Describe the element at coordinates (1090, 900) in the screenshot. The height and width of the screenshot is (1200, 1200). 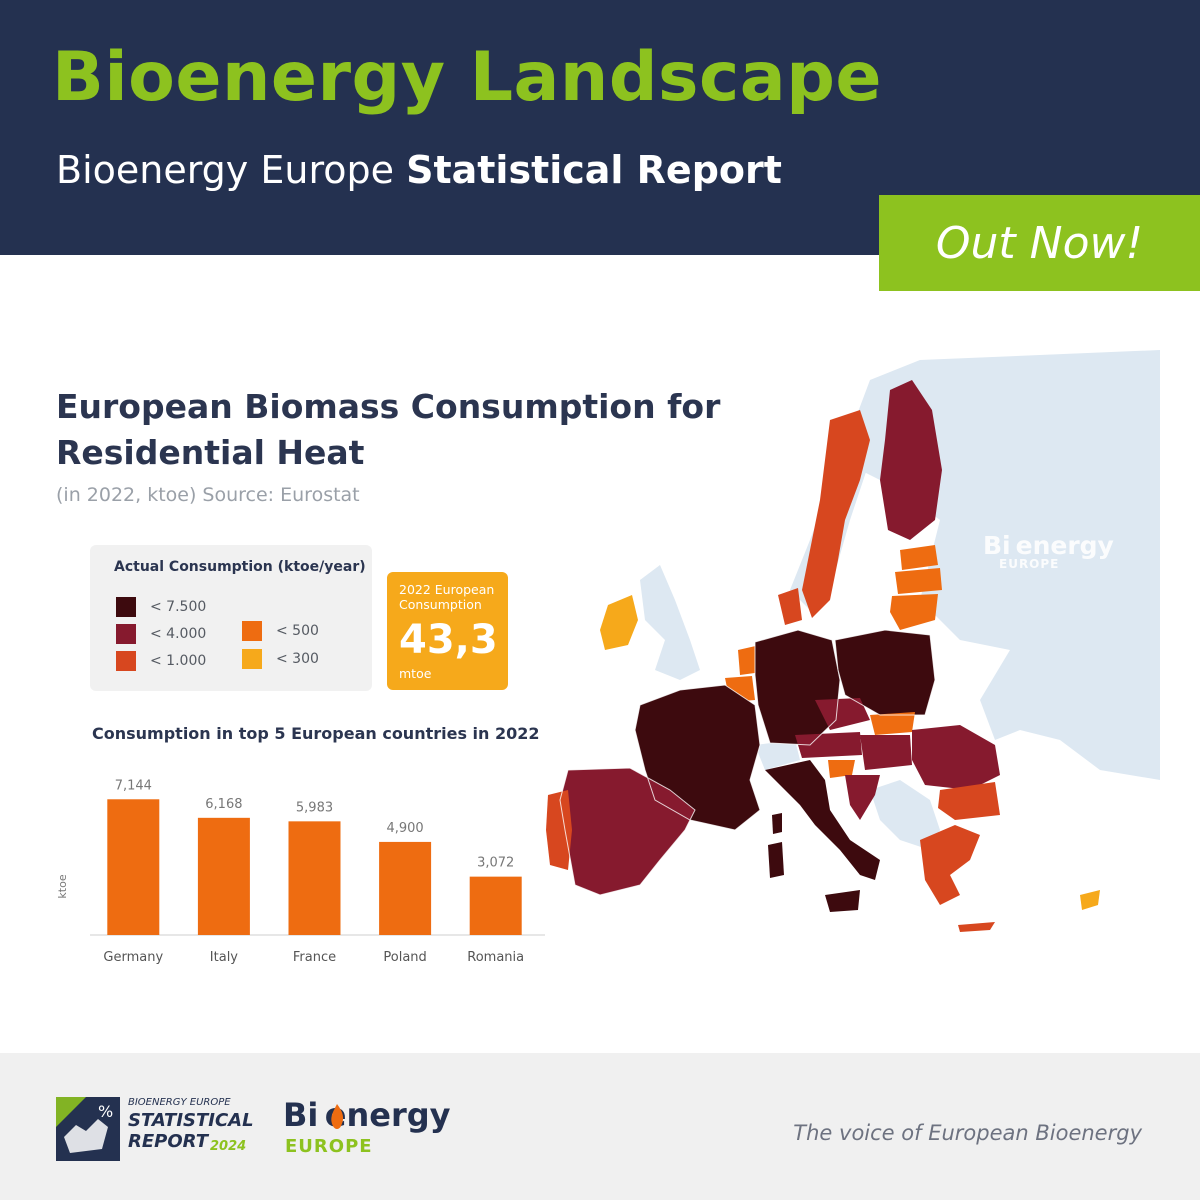
I see `map-cyprus` at that location.